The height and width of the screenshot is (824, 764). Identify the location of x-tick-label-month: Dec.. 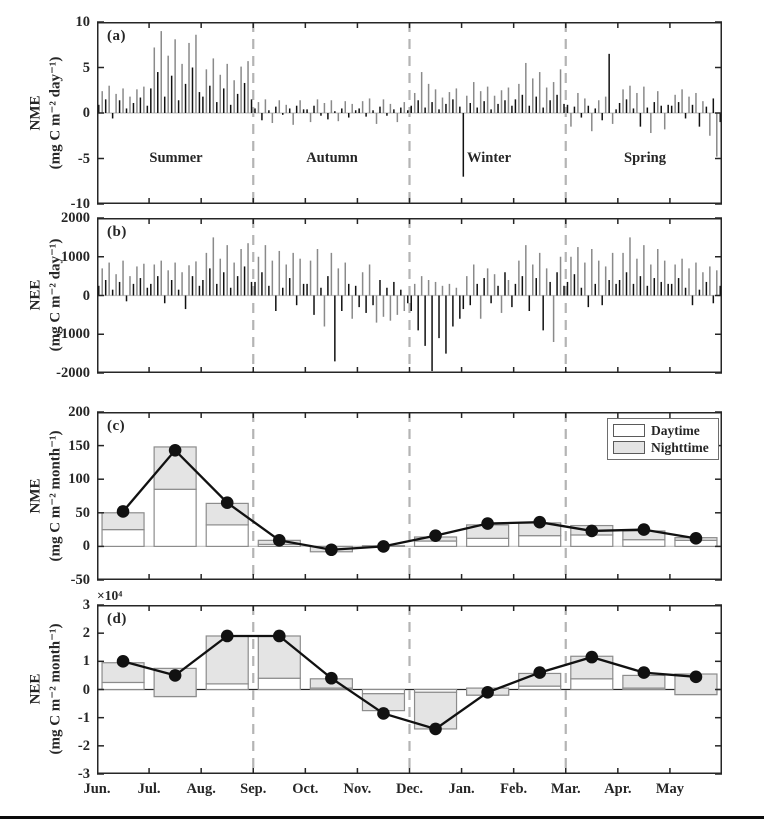
(409, 789).